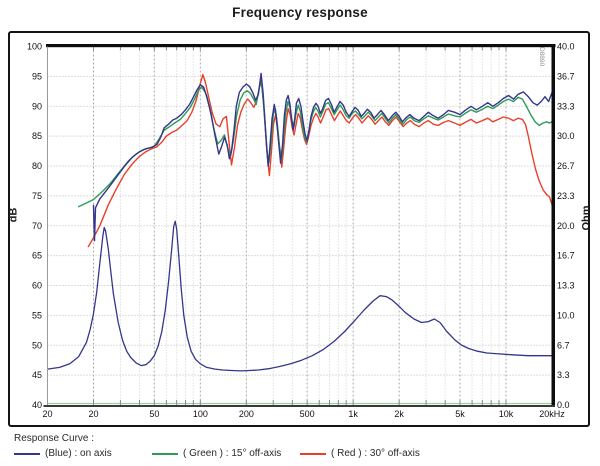 The width and height of the screenshot is (600, 466). Describe the element at coordinates (460, 414) in the screenshot. I see `x-tick-label: 5k` at that location.